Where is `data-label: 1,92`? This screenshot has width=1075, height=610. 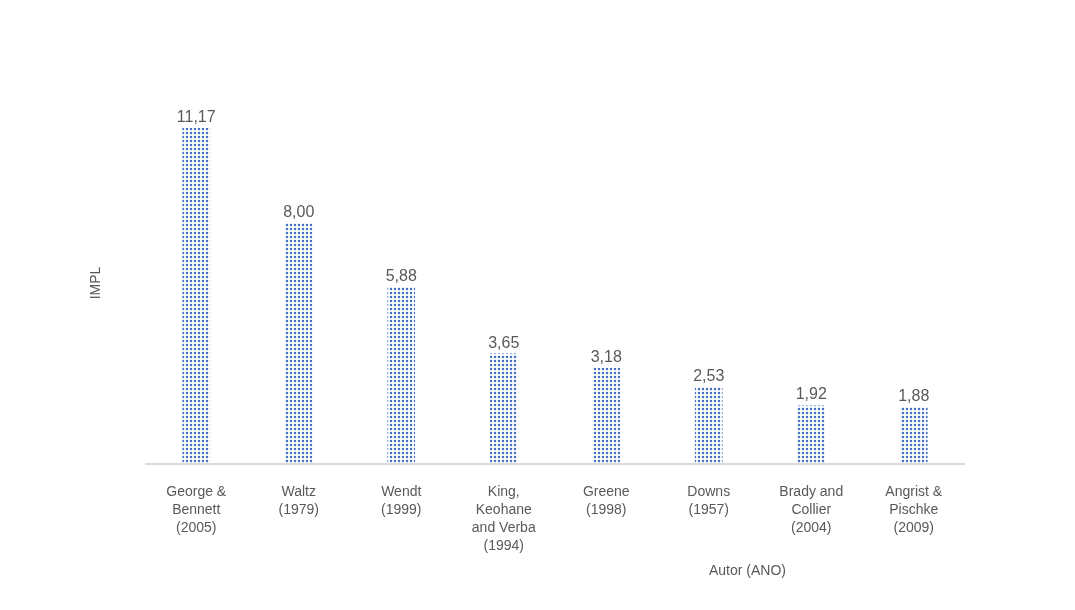 data-label: 1,92 is located at coordinates (811, 394).